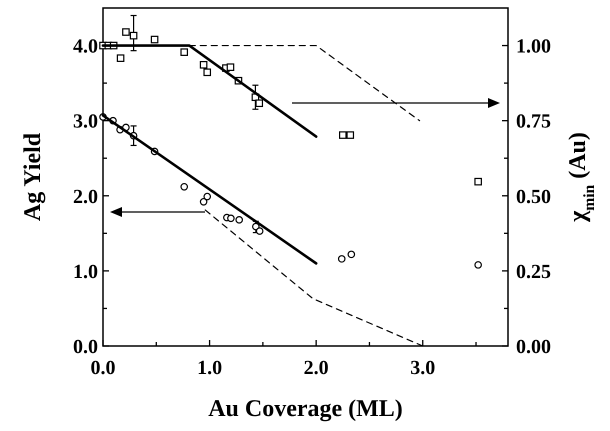 This screenshot has height=431, width=610. Describe the element at coordinates (85, 271) in the screenshot. I see `y-tick-label: 1.0` at that location.